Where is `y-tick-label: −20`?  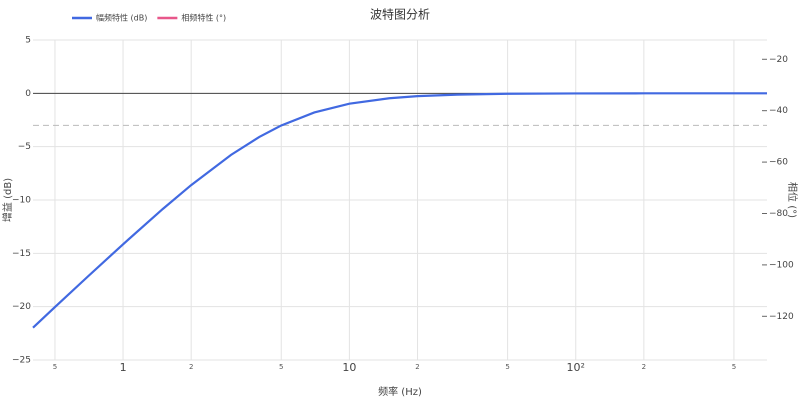
y-tick-label: −20 is located at coordinates (21, 307).